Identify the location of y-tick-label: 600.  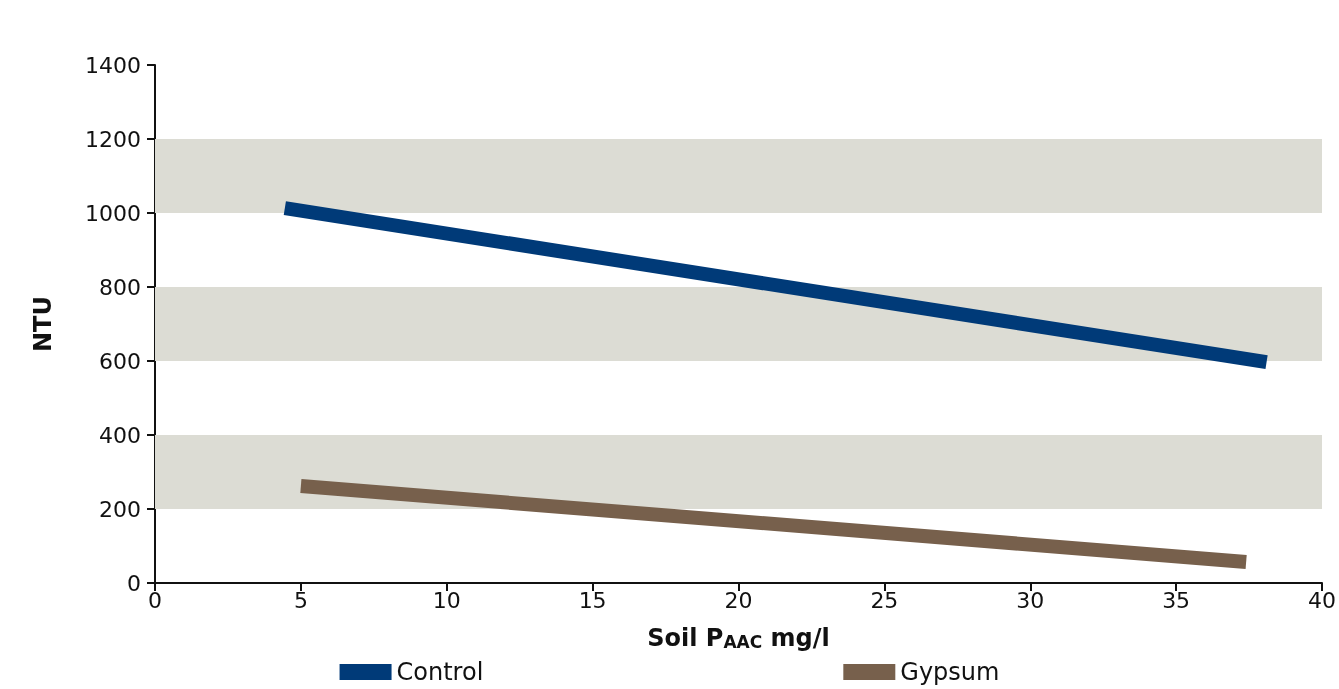
(120, 361).